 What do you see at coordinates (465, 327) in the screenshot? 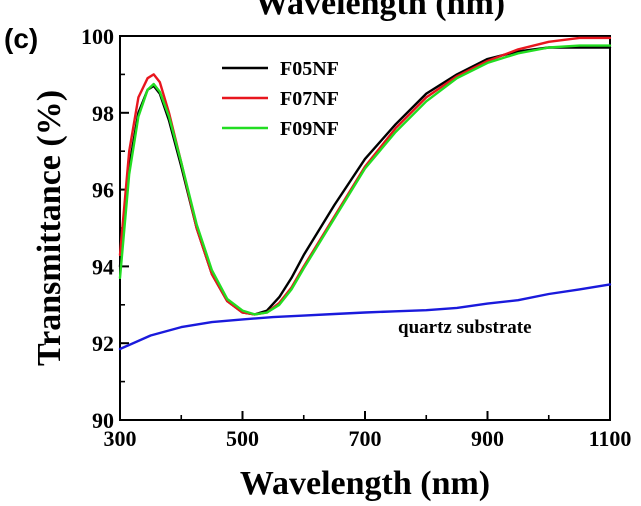
I see `quartz-substrate-annotation: quartz substrate` at bounding box center [465, 327].